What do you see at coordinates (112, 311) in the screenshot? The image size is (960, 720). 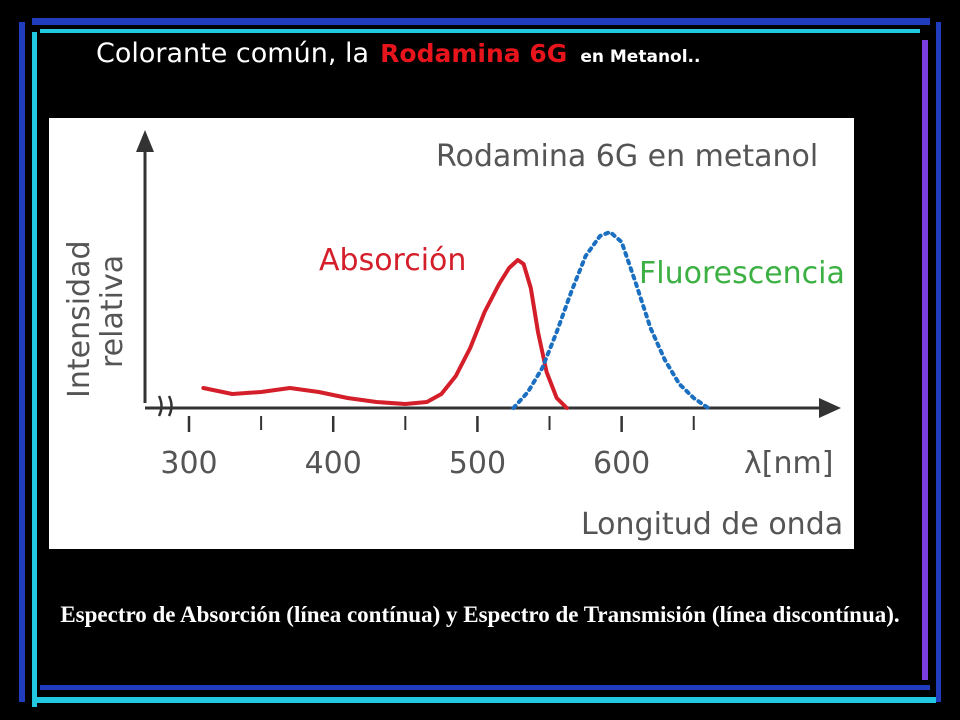 I see `y-axis-label-line2: relativa` at bounding box center [112, 311].